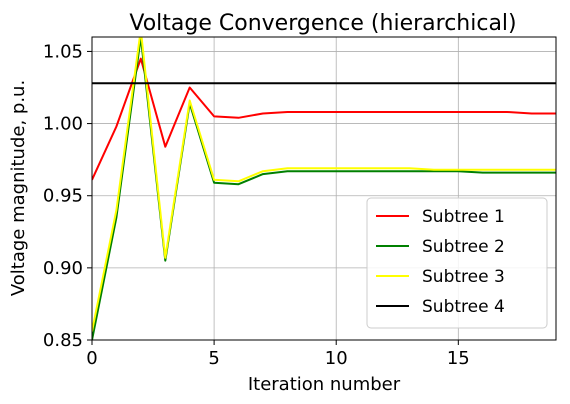  I want to click on legend-frame, so click(457, 263).